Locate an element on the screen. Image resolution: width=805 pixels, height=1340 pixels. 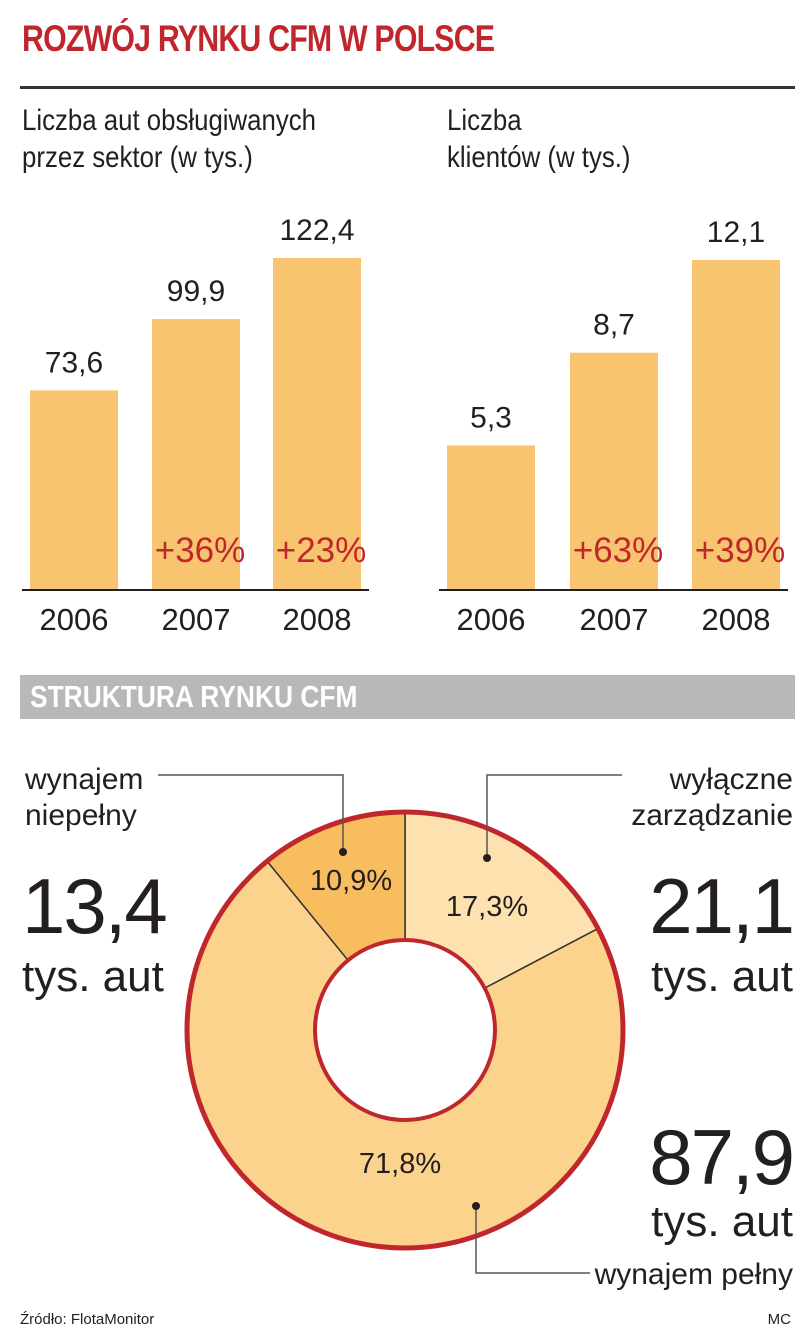
donut-hole is located at coordinates (405, 1030).